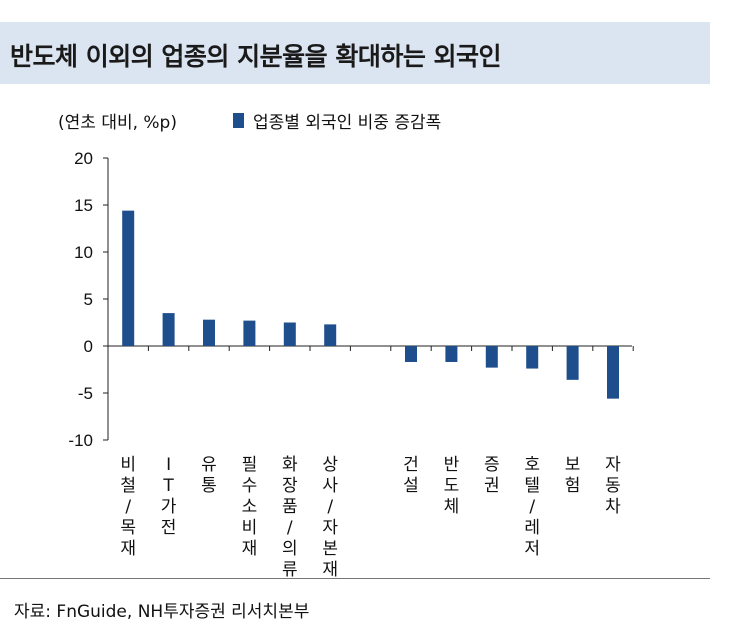 The height and width of the screenshot is (641, 730). What do you see at coordinates (532, 507) in the screenshot?
I see `x-tick-label: 호 텔 / 레 저` at bounding box center [532, 507].